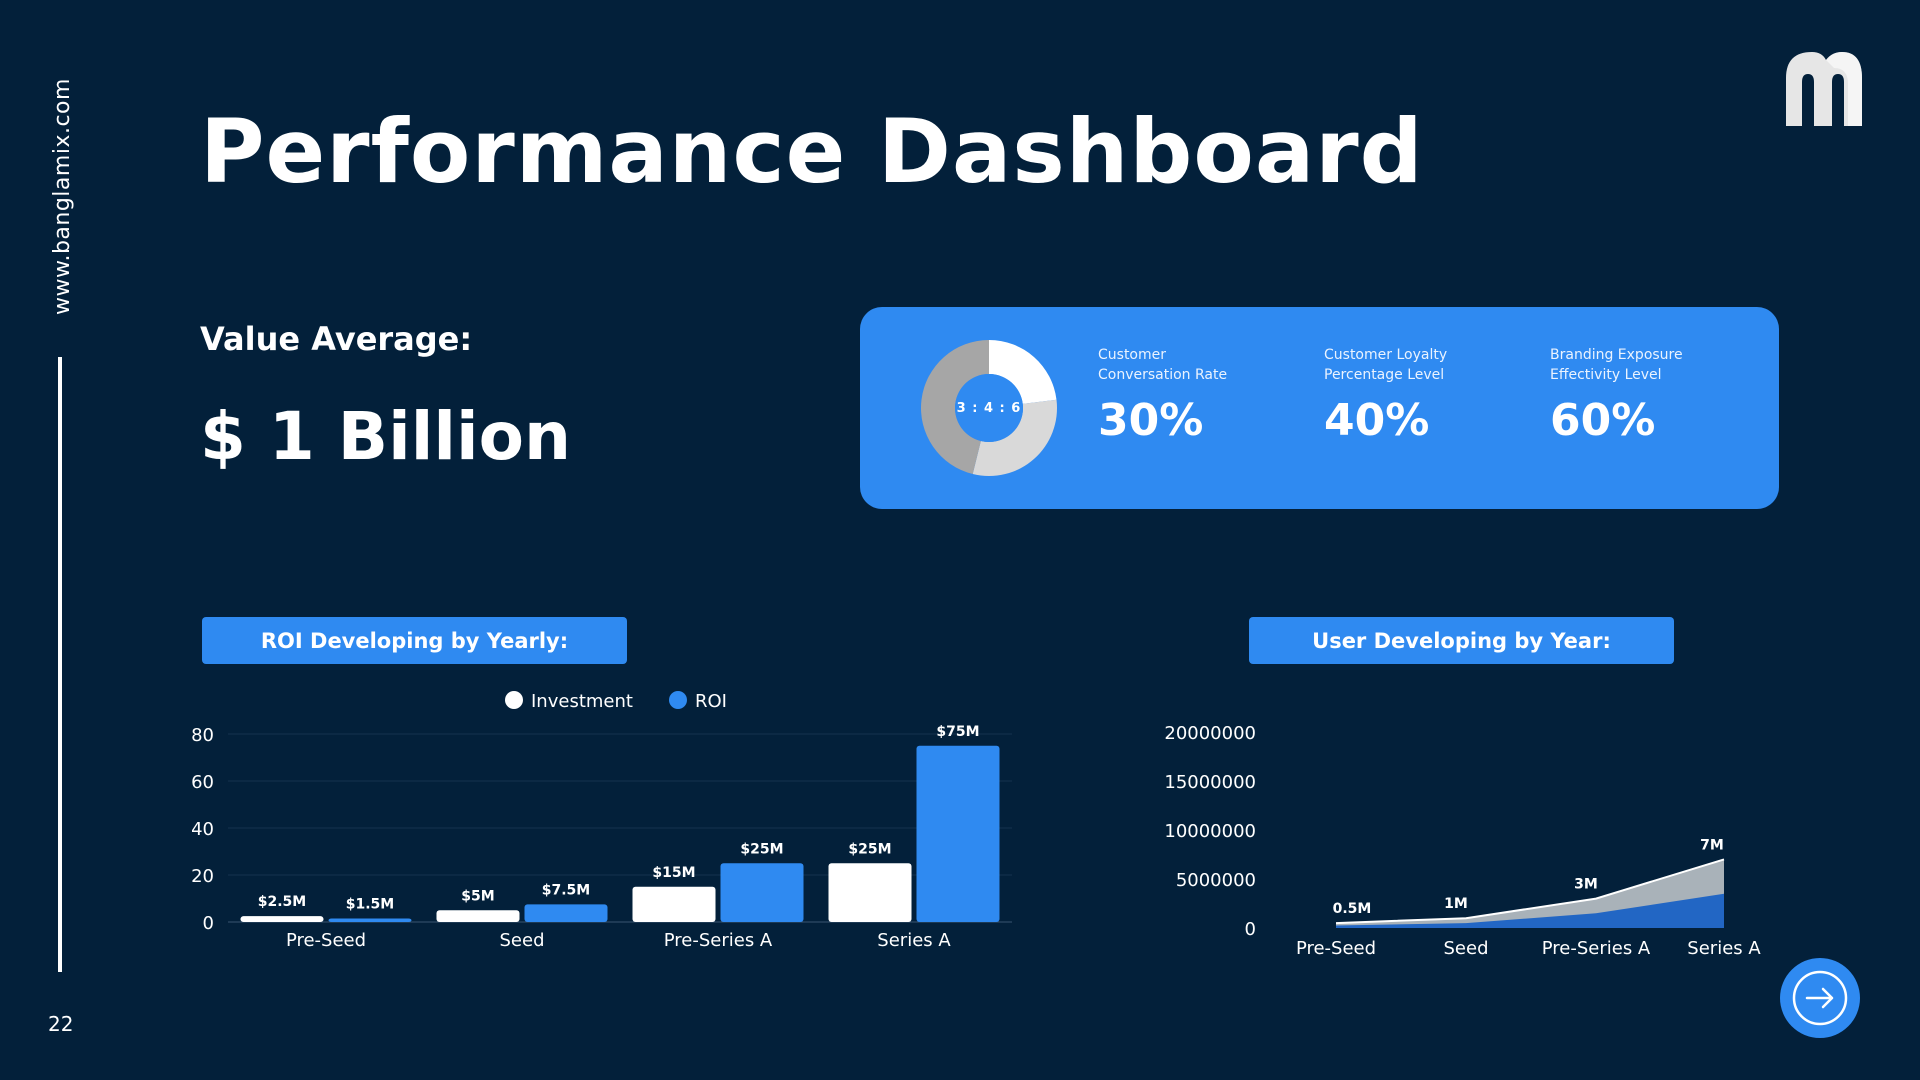 Image resolution: width=1920 pixels, height=1080 pixels. I want to click on arrow-right-icon, so click(1820, 998).